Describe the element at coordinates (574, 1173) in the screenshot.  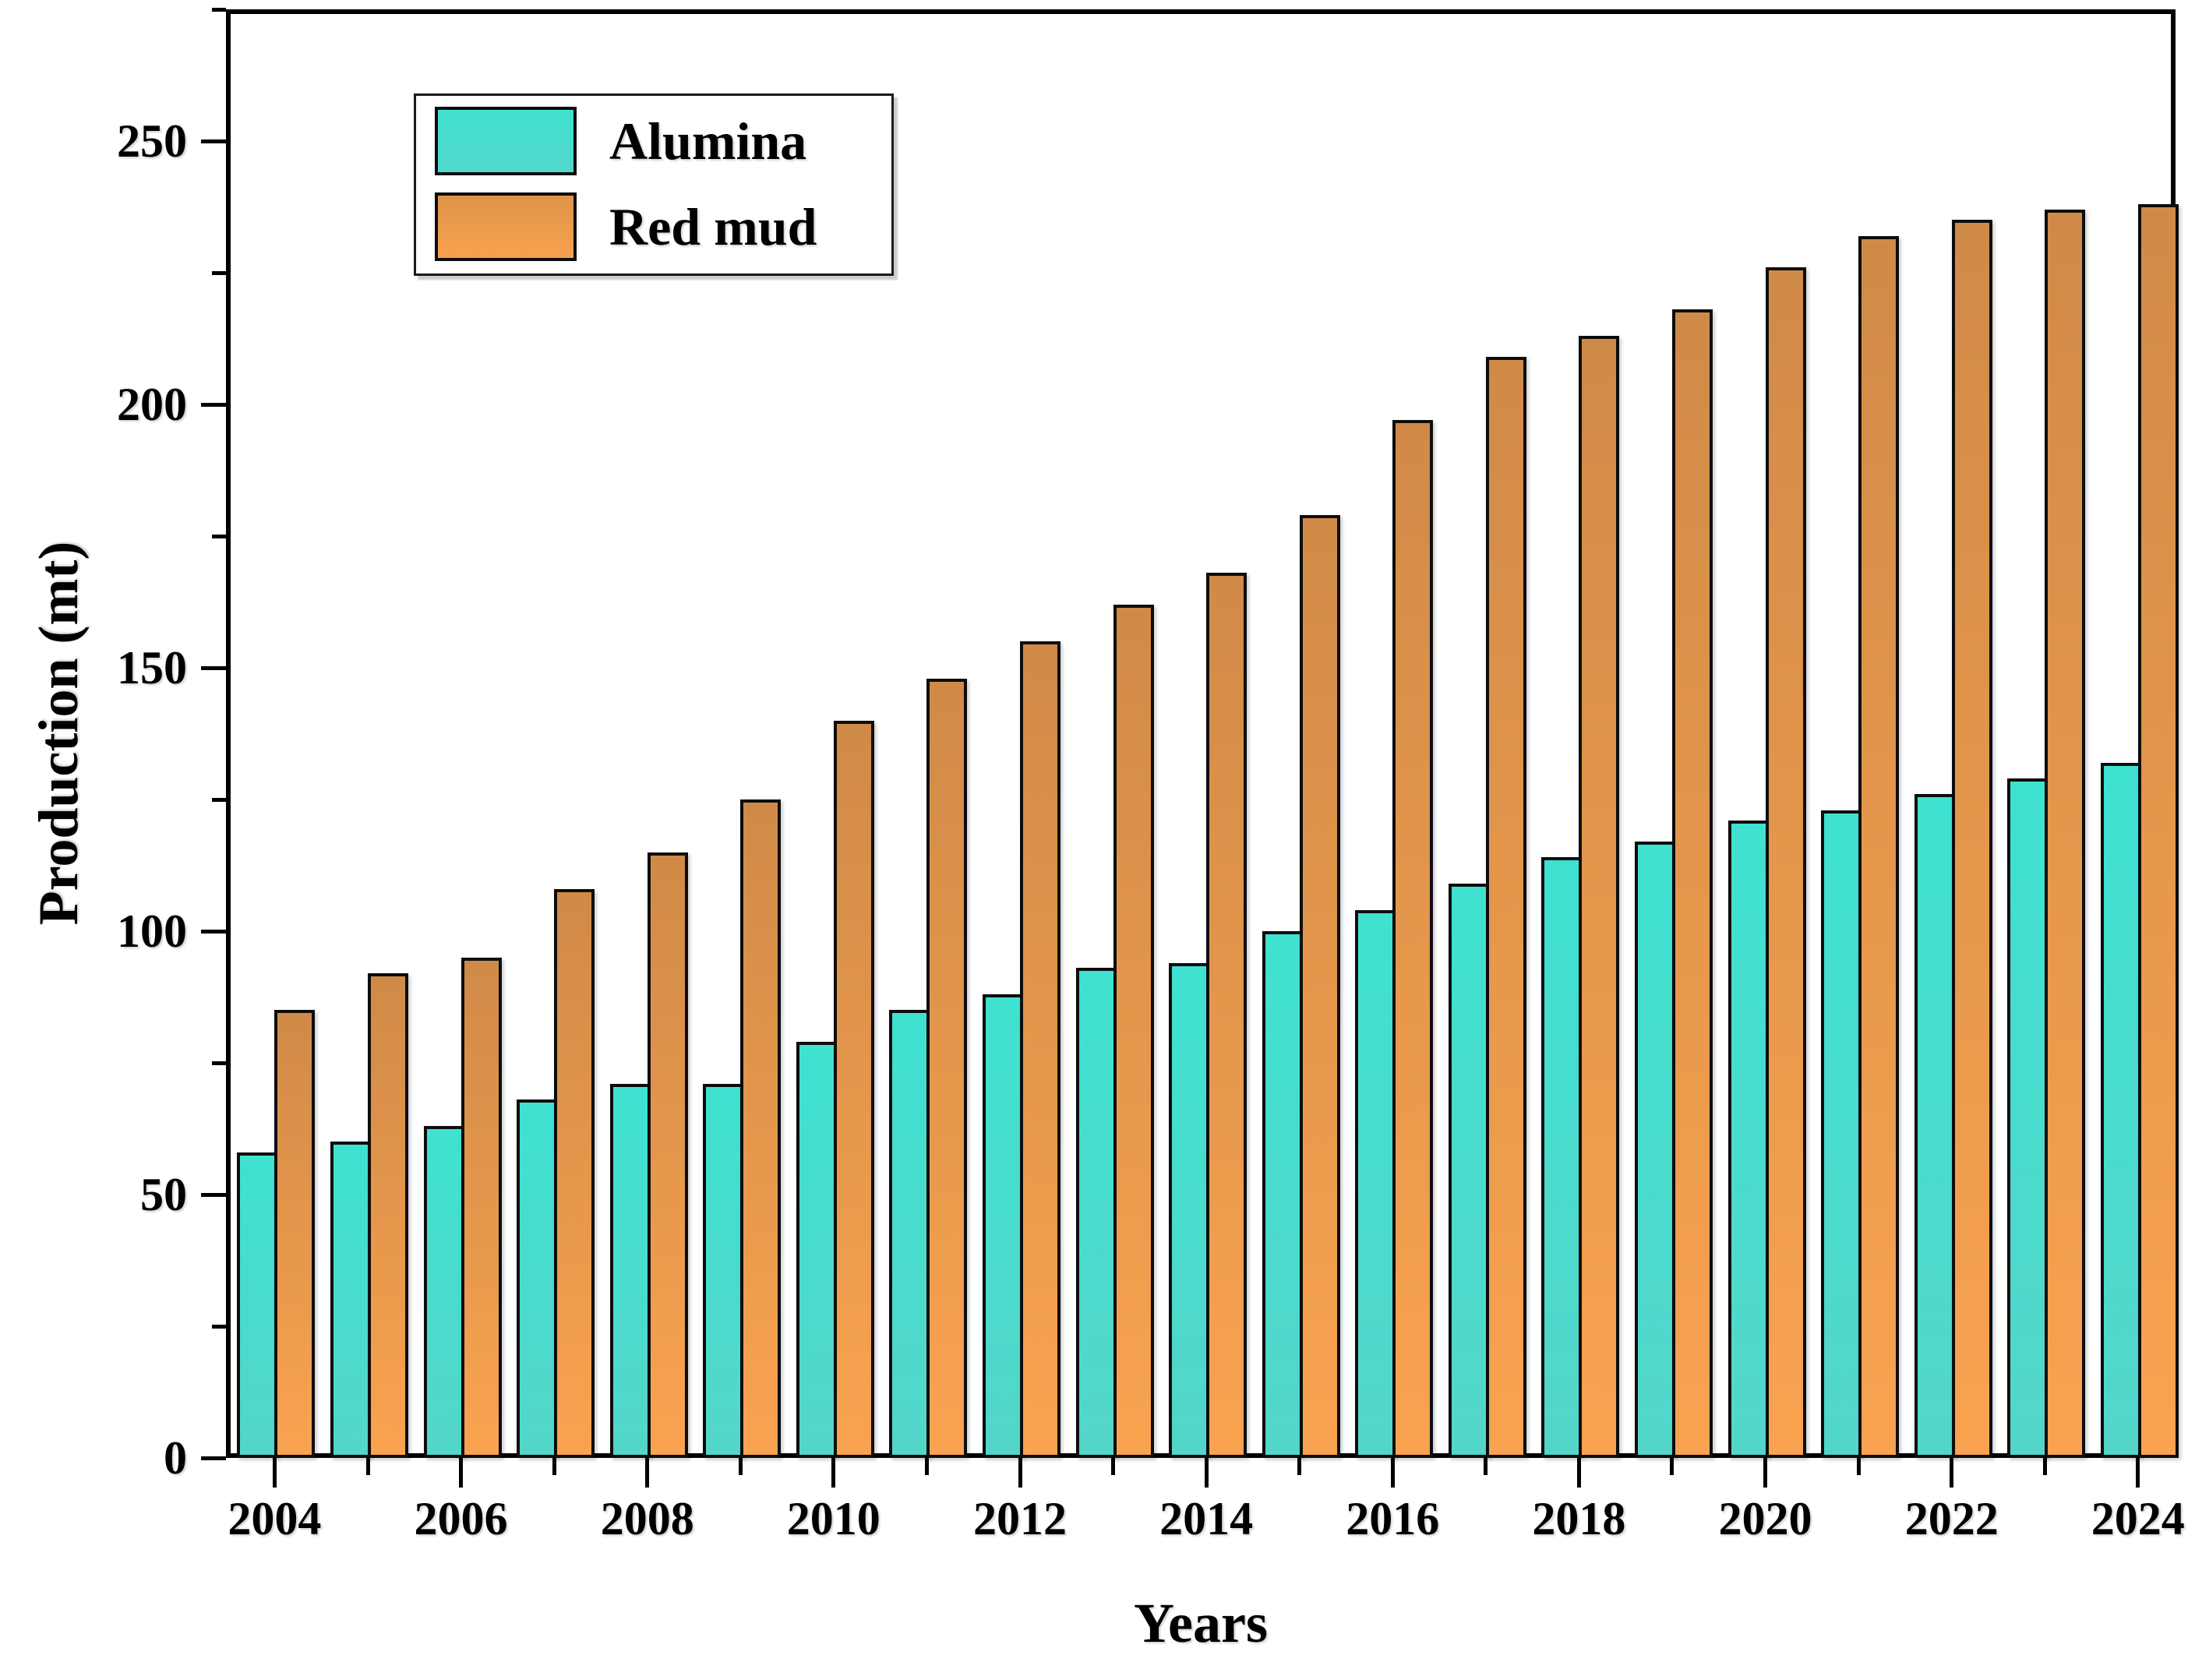
I see `bar-redmud-2007` at that location.